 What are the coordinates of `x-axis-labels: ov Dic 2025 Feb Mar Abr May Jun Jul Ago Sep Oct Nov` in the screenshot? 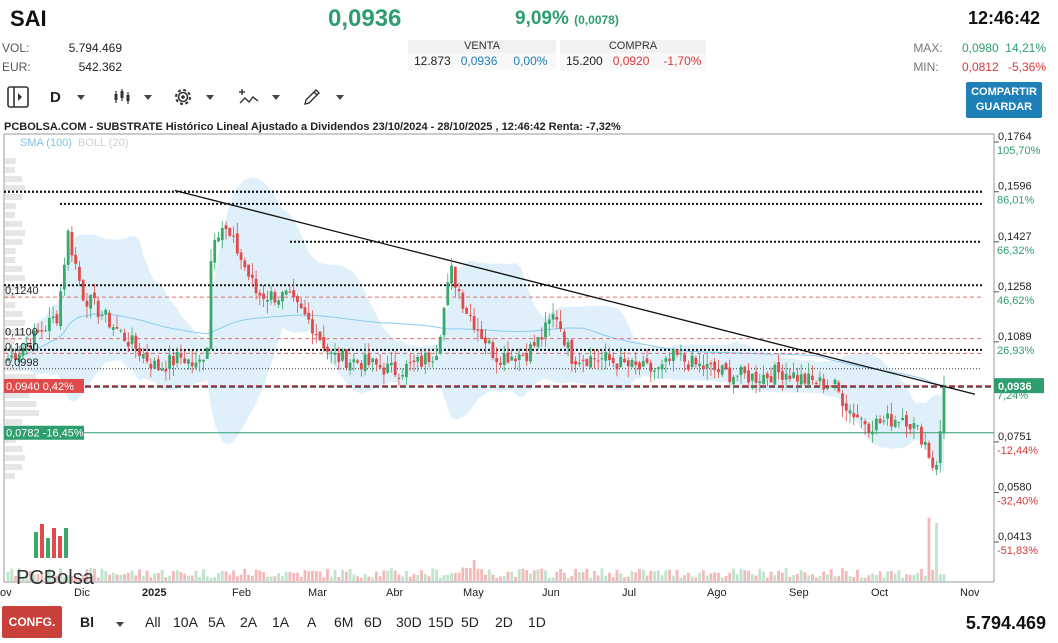 It's located at (490, 593).